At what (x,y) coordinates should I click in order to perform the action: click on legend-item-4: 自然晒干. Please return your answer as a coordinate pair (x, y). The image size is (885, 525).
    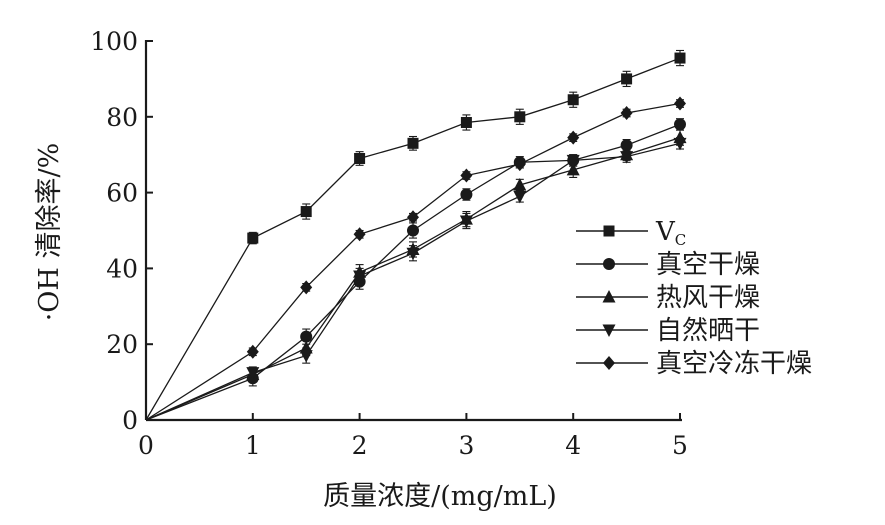
    Looking at the image, I should click on (668, 331).